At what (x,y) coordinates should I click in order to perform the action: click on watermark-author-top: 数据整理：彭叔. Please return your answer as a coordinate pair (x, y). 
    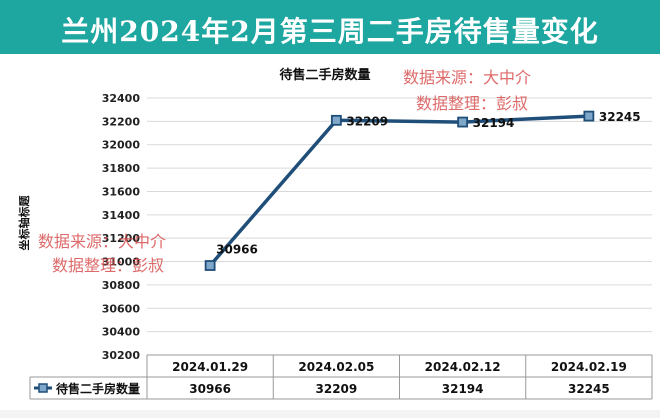
    Looking at the image, I should click on (472, 103).